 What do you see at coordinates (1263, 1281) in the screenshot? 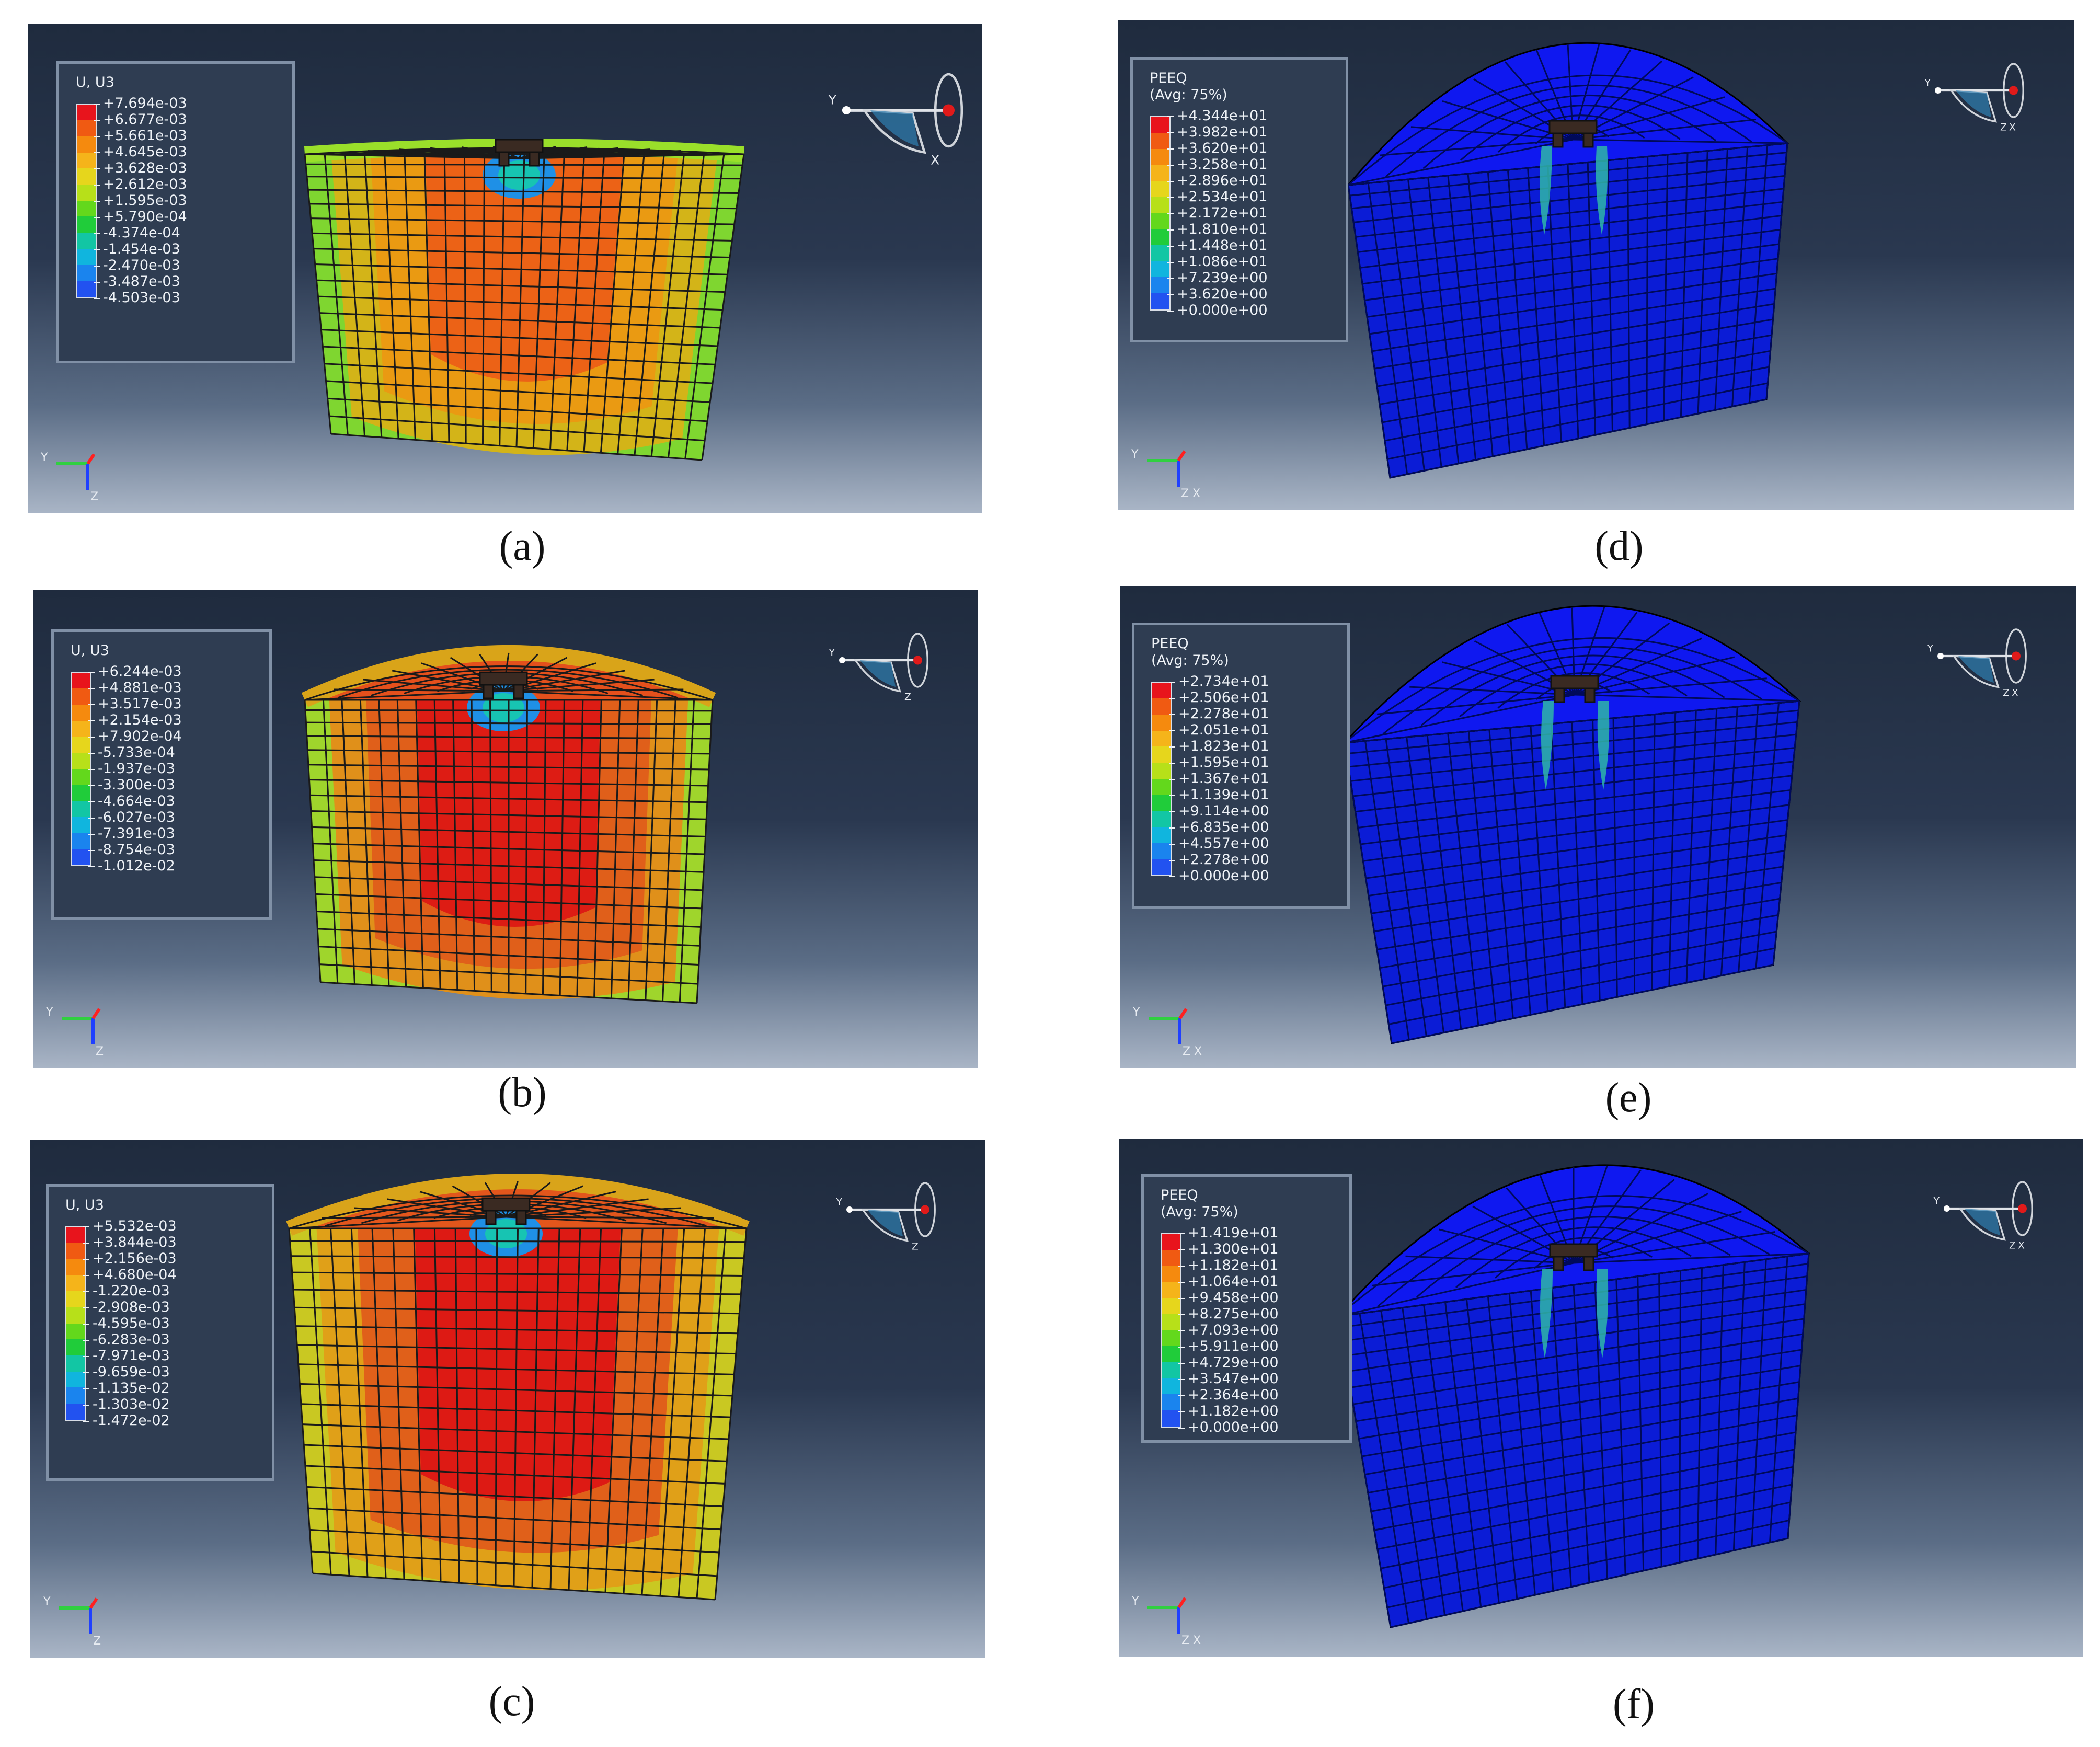
I see `legend-value: +1.064e+01` at bounding box center [1263, 1281].